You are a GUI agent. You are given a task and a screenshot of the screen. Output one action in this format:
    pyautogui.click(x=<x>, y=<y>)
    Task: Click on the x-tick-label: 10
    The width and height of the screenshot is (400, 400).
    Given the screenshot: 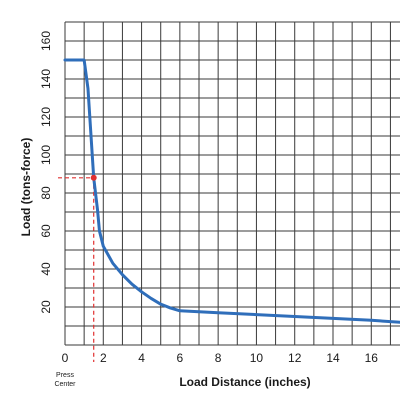 What is the action you would take?
    pyautogui.click(x=257, y=358)
    